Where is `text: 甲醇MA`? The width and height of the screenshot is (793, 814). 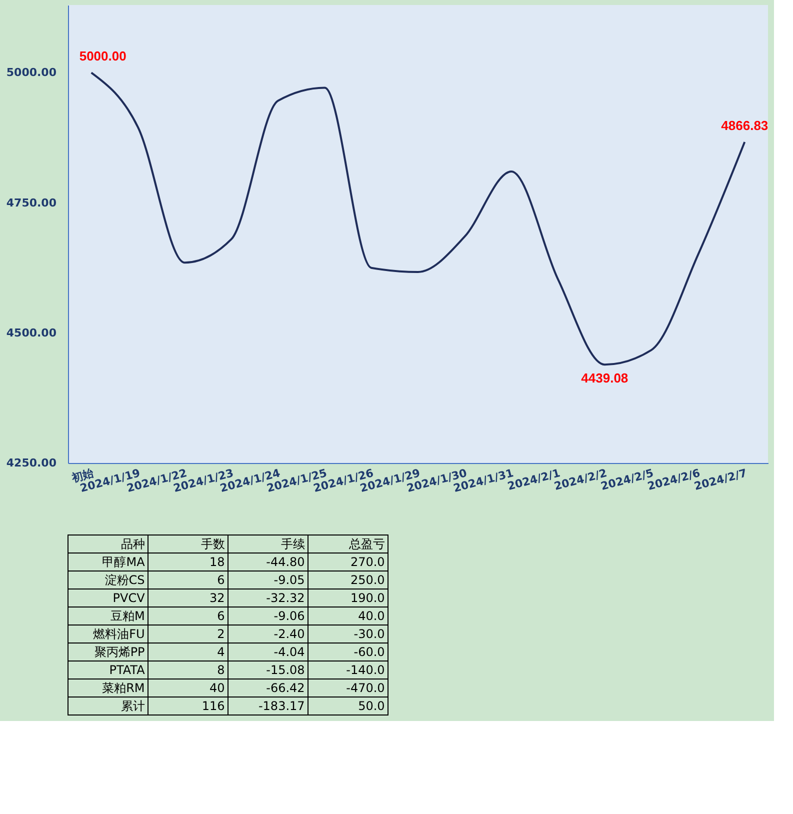 text: 甲醇MA is located at coordinates (124, 562).